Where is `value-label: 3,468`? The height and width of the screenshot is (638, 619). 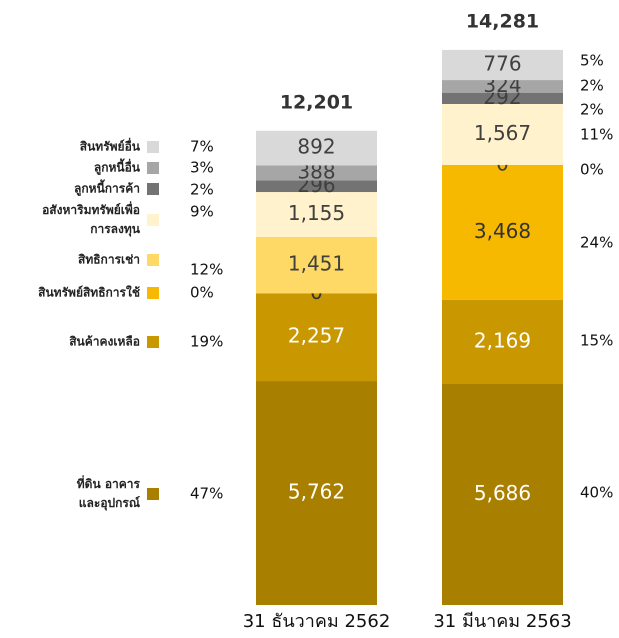
value-label: 3,468 is located at coordinates (502, 231).